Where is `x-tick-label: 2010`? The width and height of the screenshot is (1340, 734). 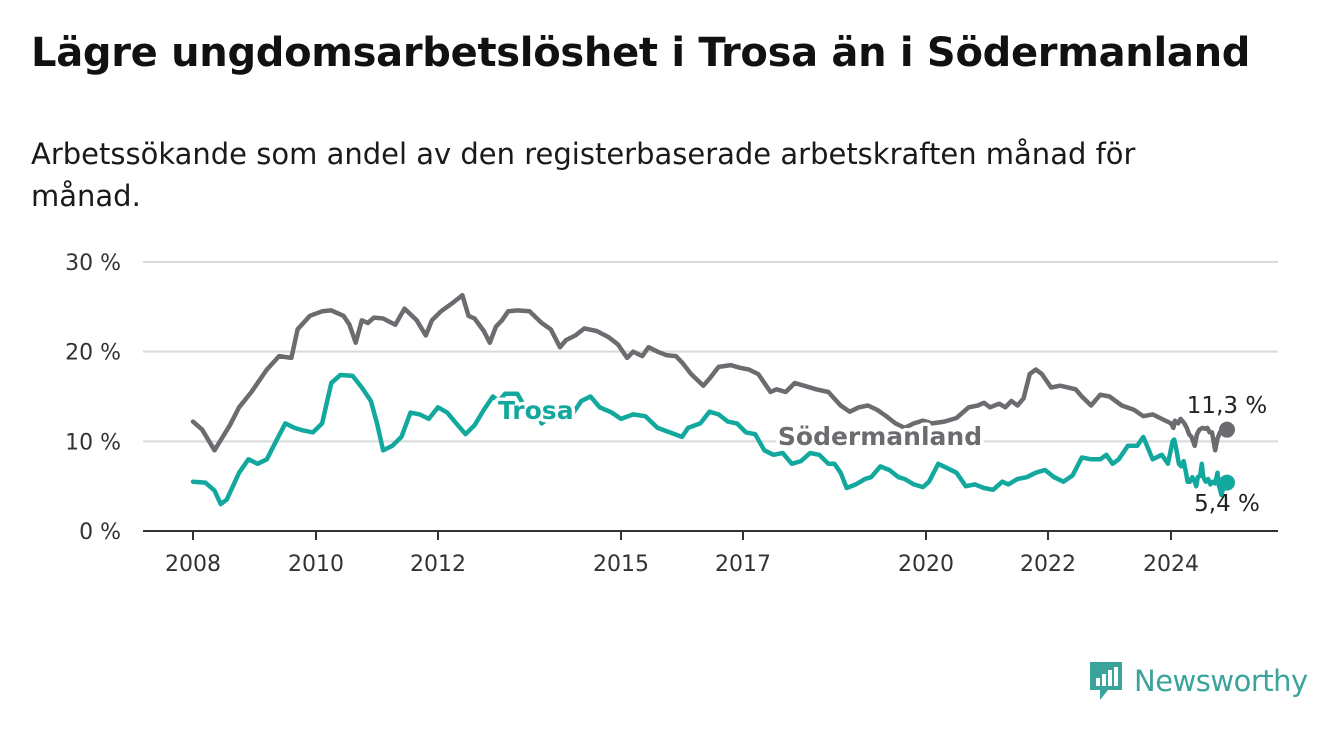 x-tick-label: 2010 is located at coordinates (316, 564).